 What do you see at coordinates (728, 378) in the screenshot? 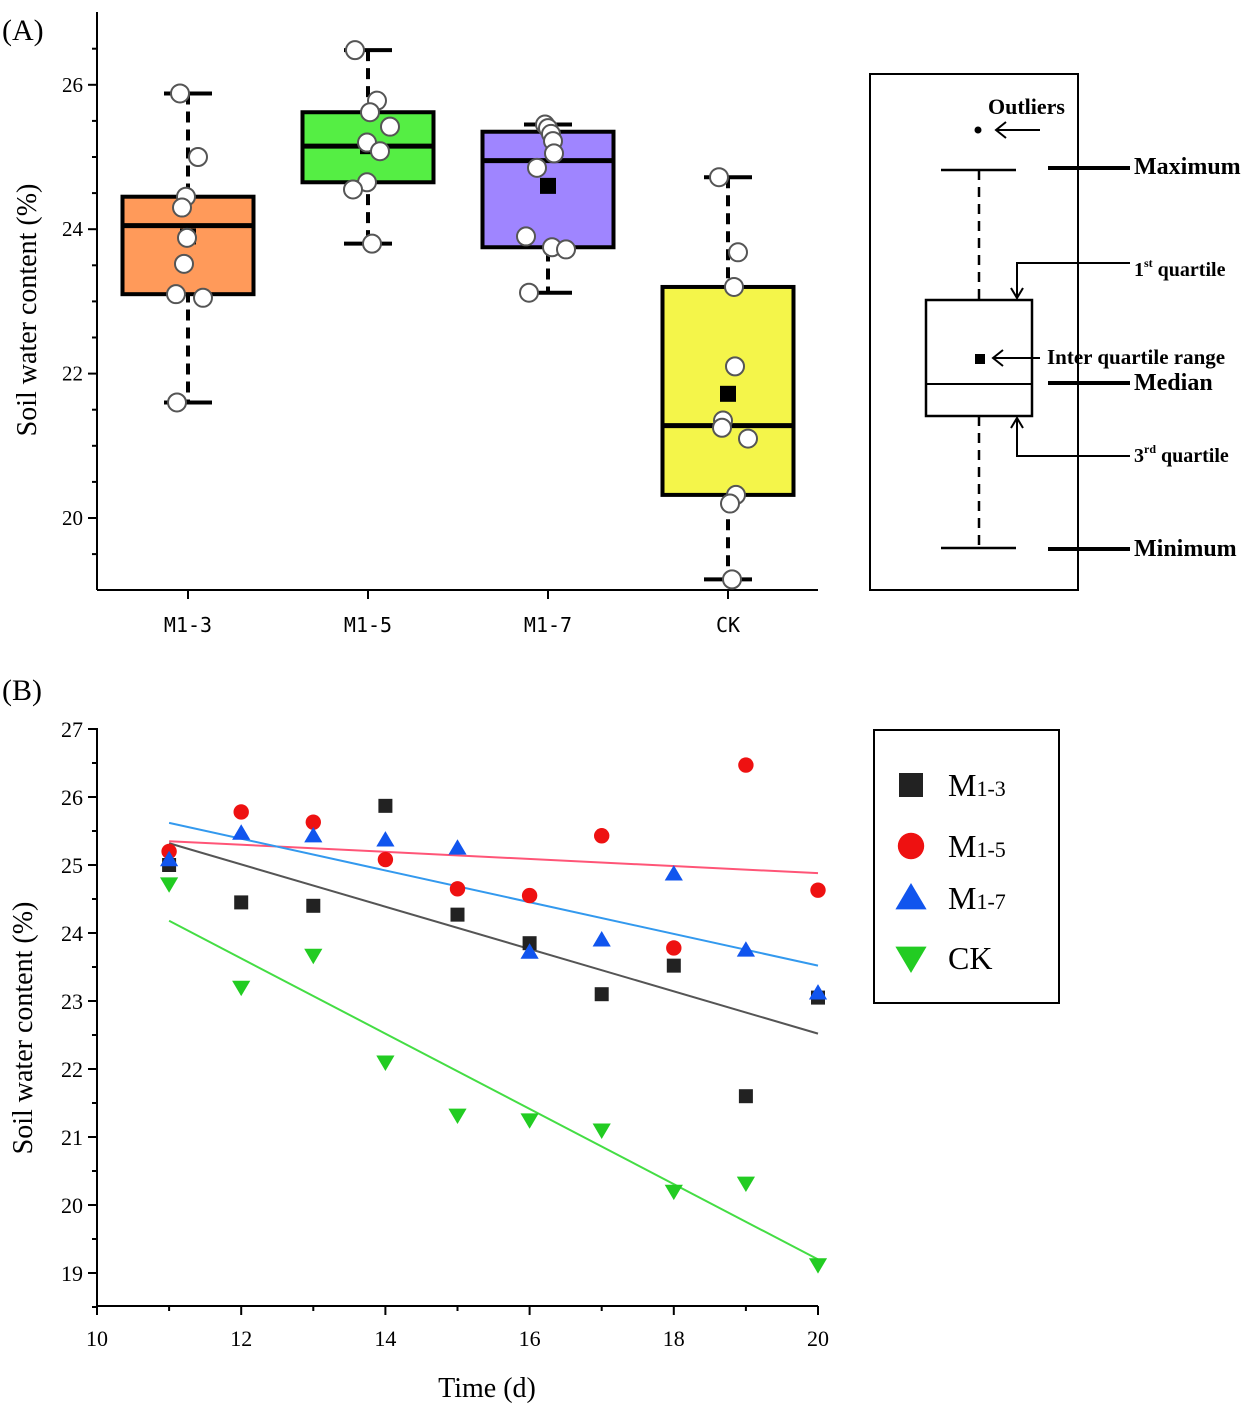
I see `box-CK` at bounding box center [728, 378].